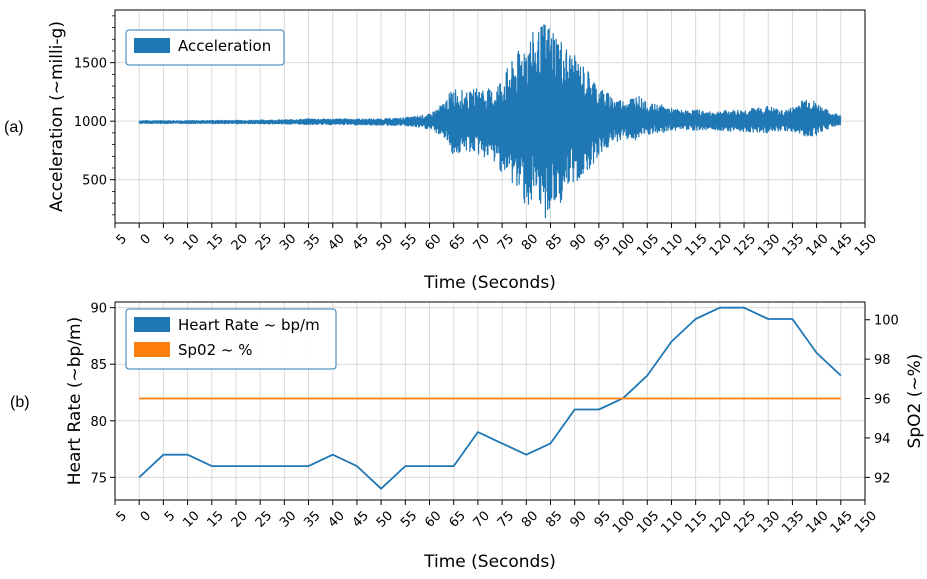  Describe the element at coordinates (98, 309) in the screenshot. I see `y-tick-label: 90` at that location.